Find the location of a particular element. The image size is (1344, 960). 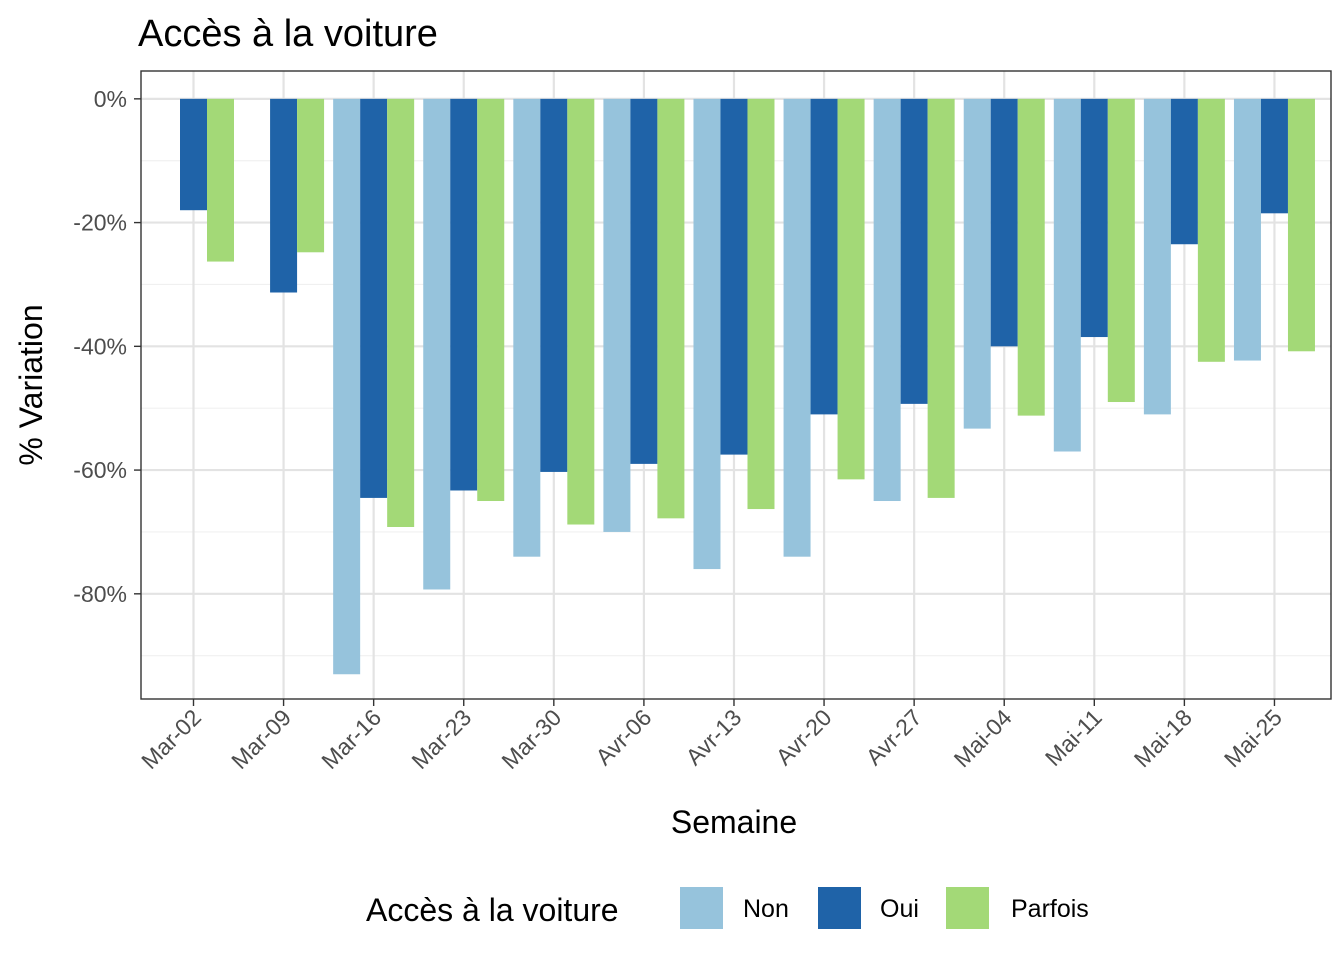

legend: Accès à la voiture Non Oui Parfois is located at coordinates (727, 908).